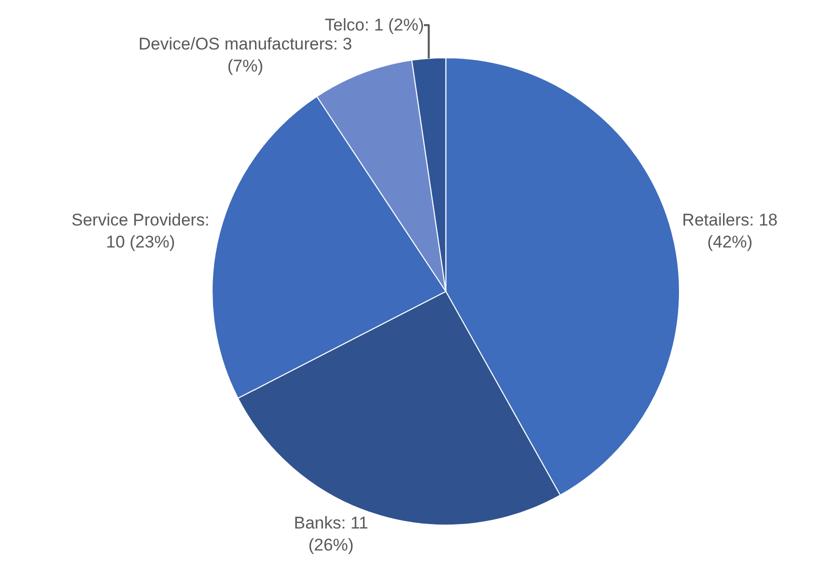 The image size is (818, 577). I want to click on slice-label: Device/OS manufacturers: 3 (7%), so click(245, 55).